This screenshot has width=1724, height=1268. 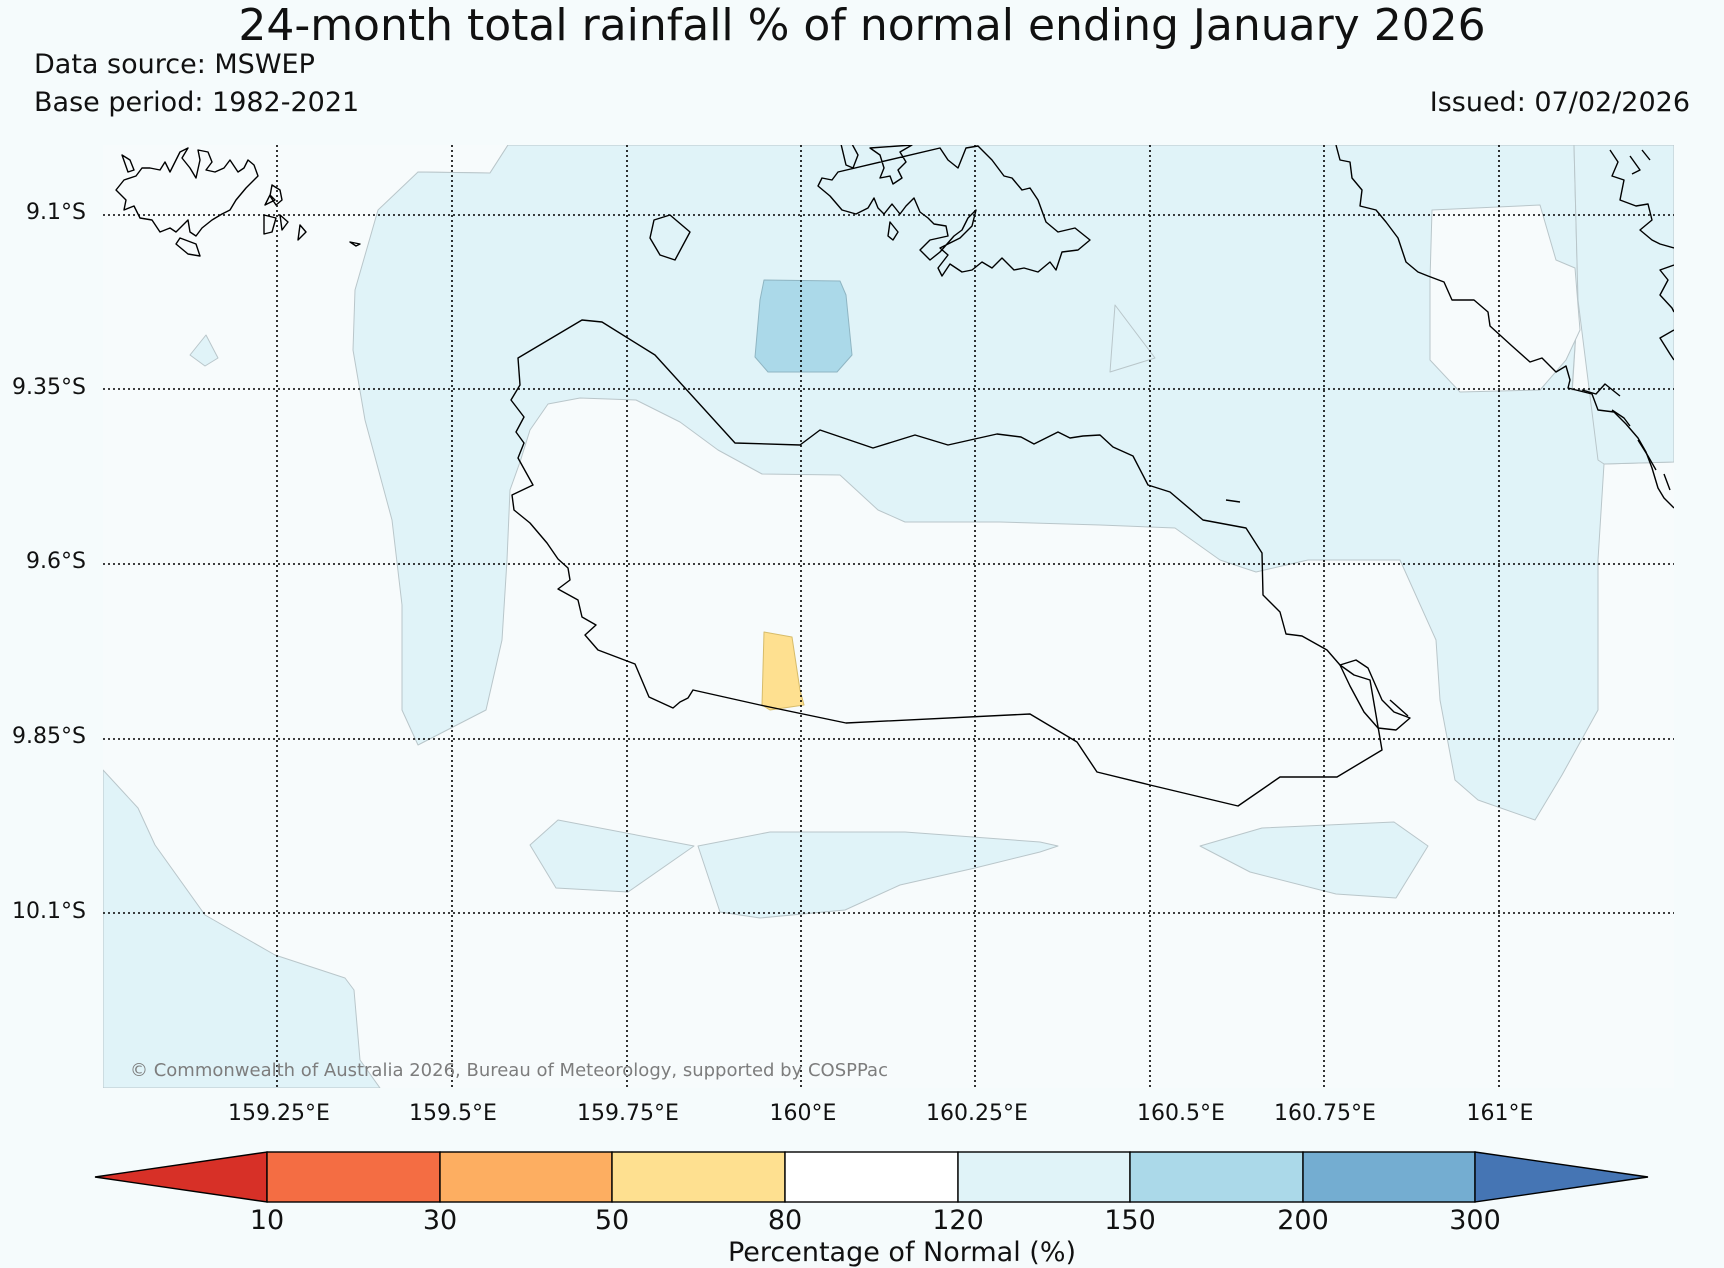 I want to click on lat-label: 9.1°S, so click(x=56, y=212).